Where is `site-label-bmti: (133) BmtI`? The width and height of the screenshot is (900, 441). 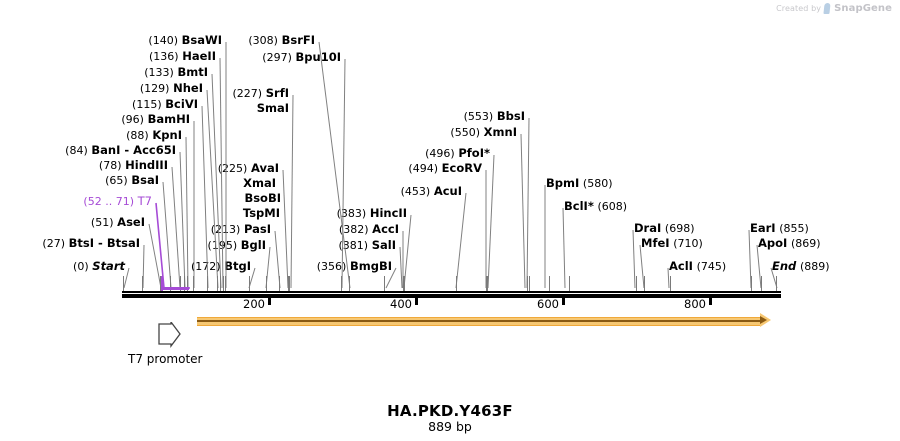 site-label-bmti: (133) BmtI is located at coordinates (176, 72).